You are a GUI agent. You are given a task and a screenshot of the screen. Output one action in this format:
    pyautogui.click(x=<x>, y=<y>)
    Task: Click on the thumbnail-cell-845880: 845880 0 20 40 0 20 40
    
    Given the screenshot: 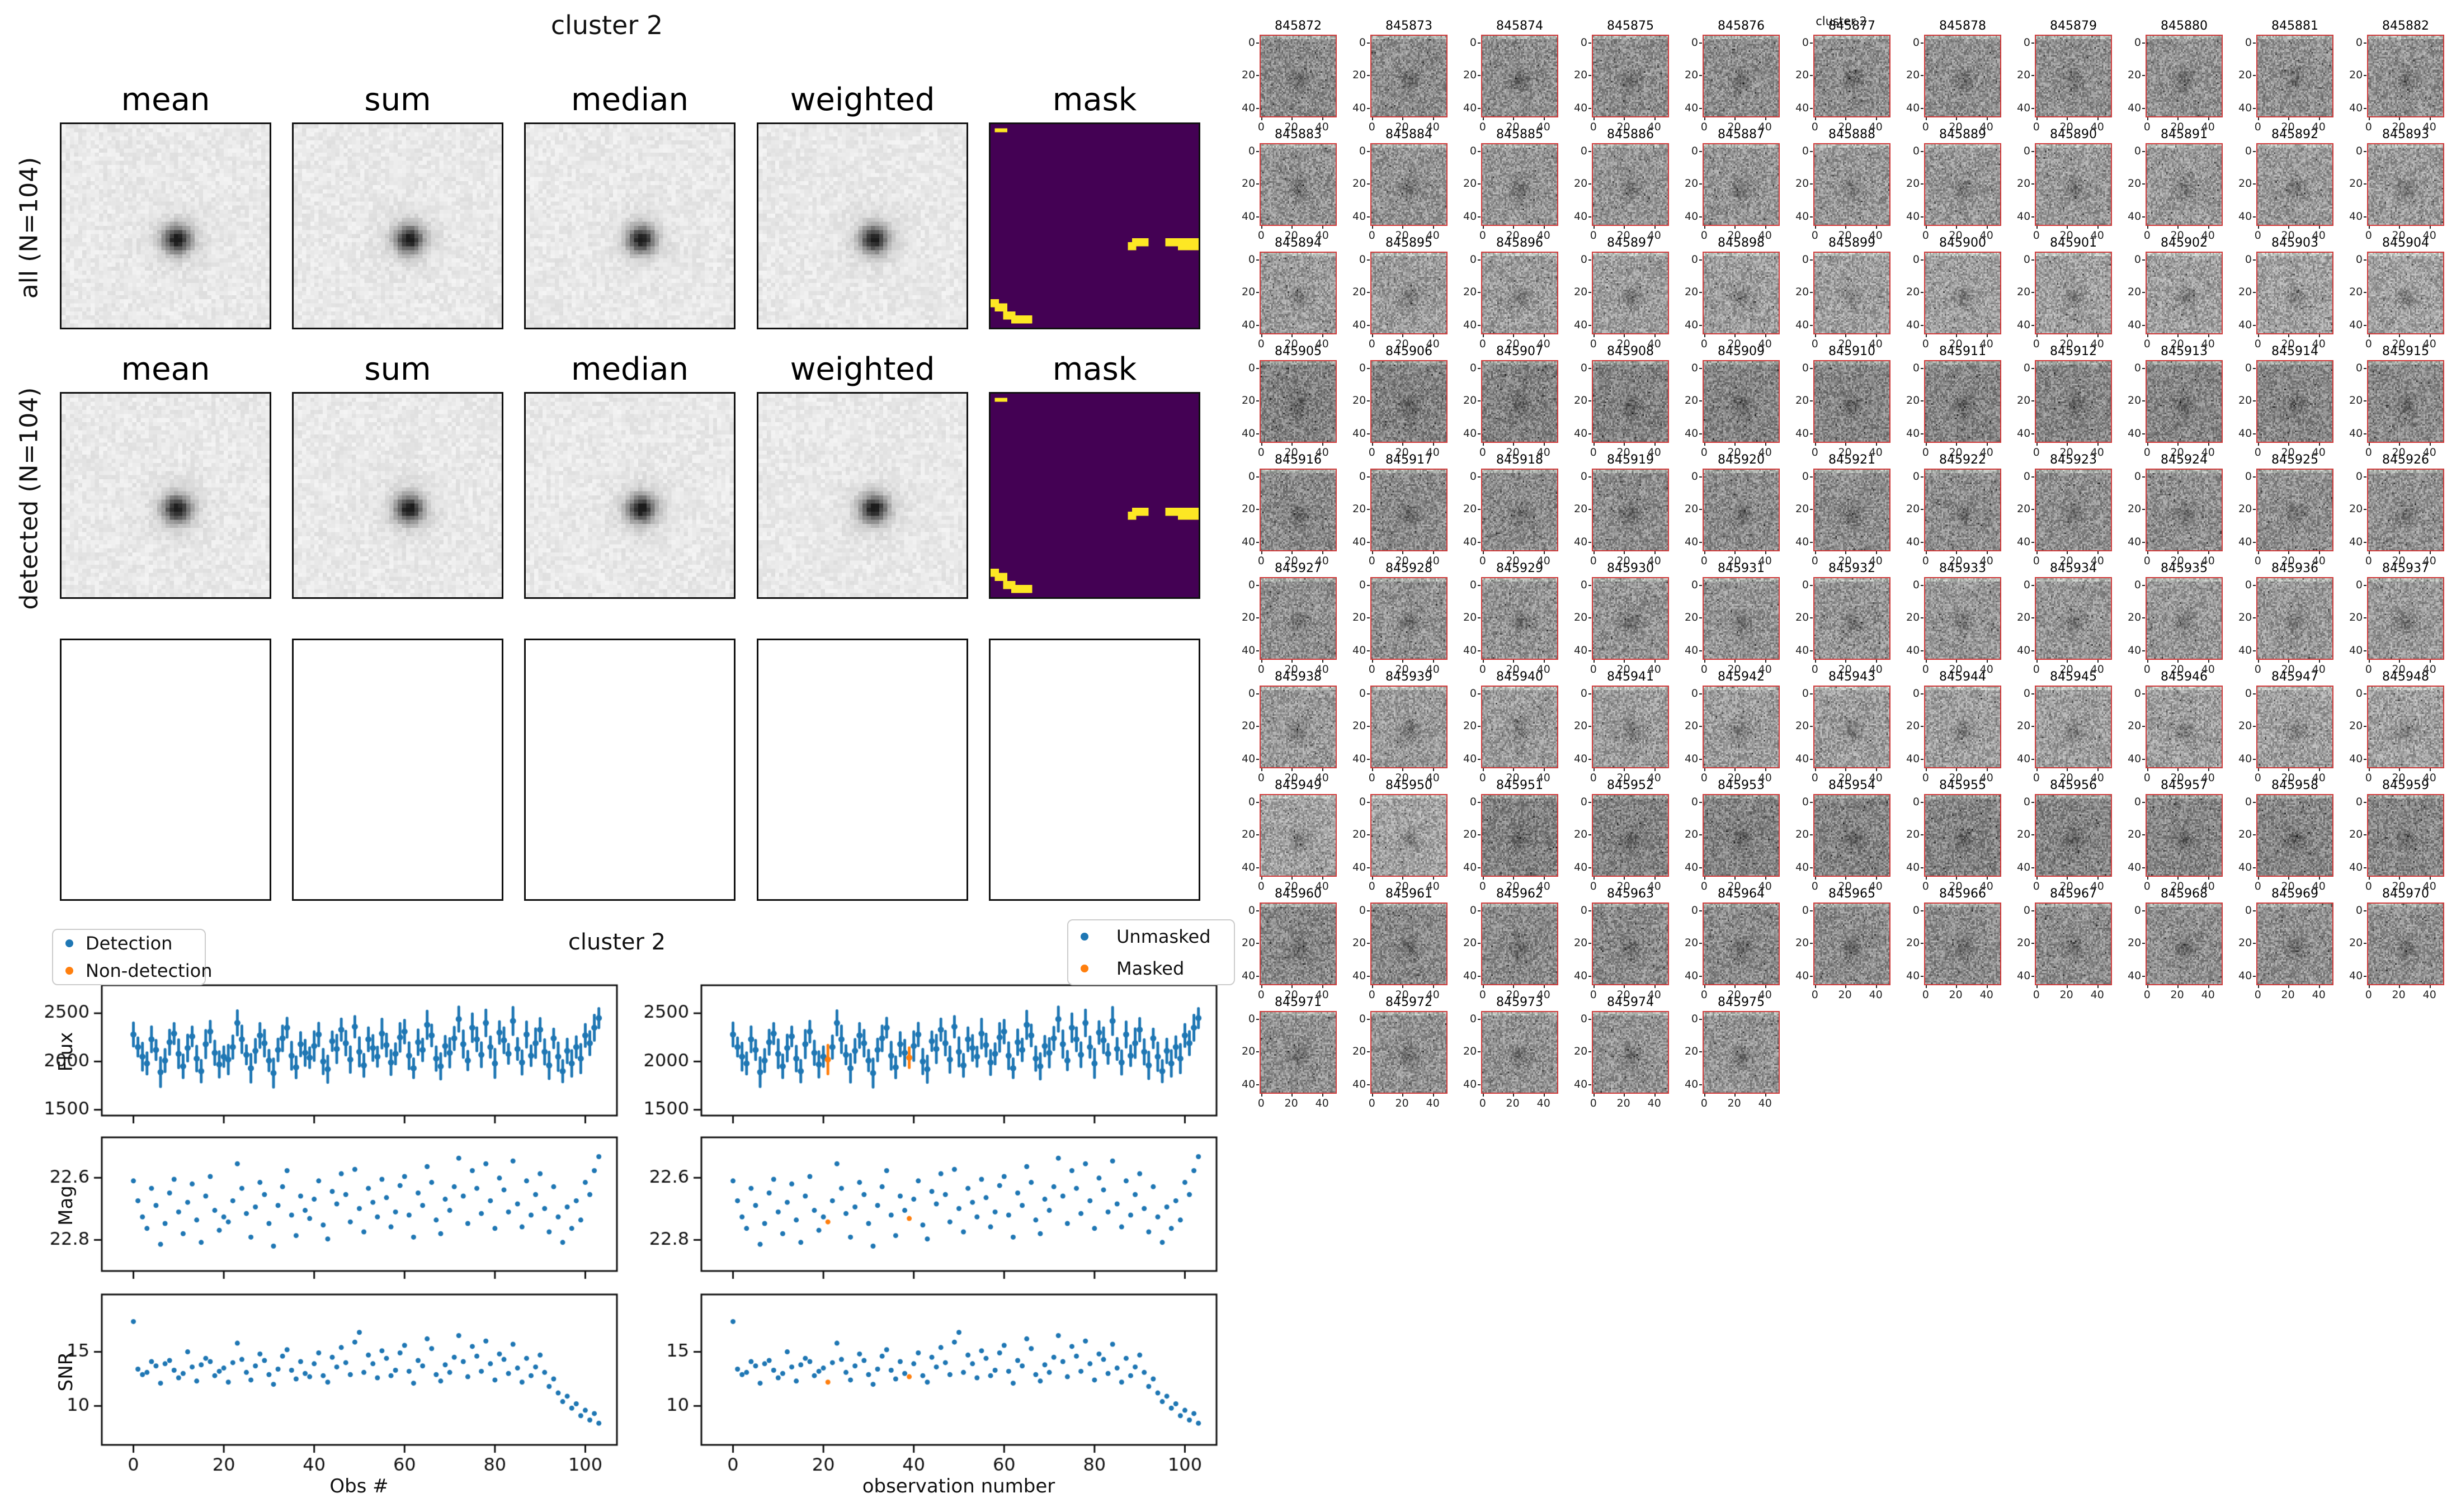 What is the action you would take?
    pyautogui.click(x=2175, y=76)
    